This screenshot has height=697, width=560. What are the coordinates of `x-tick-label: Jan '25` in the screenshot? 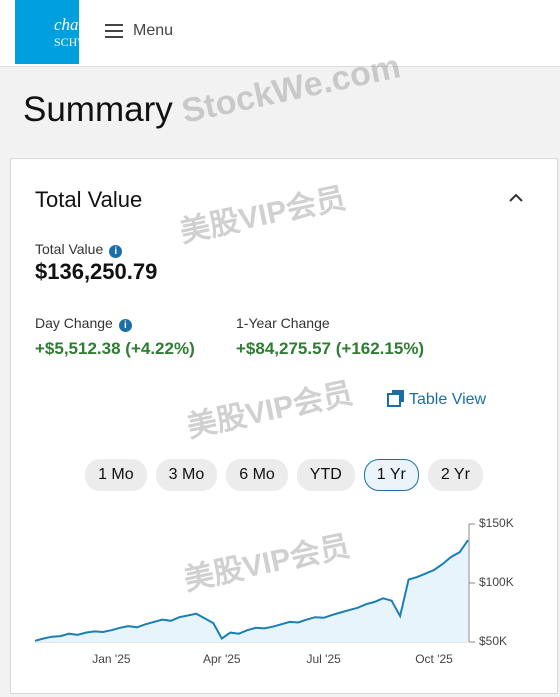 It's located at (111, 659).